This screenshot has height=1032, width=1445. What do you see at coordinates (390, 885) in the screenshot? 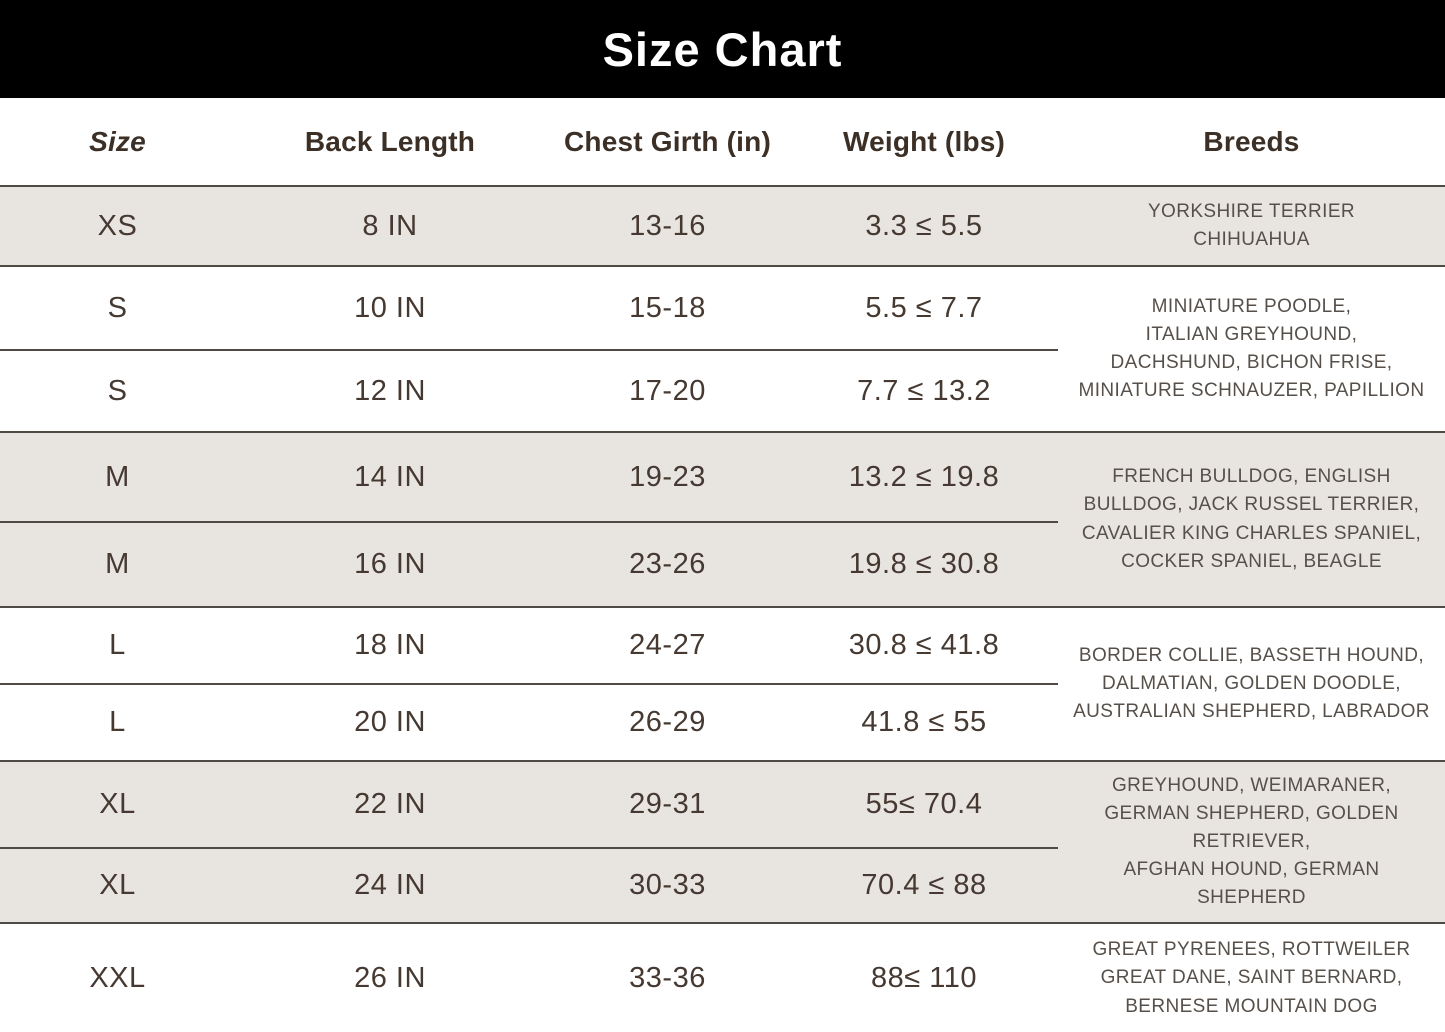
I see `back-length-cell: 24 IN` at bounding box center [390, 885].